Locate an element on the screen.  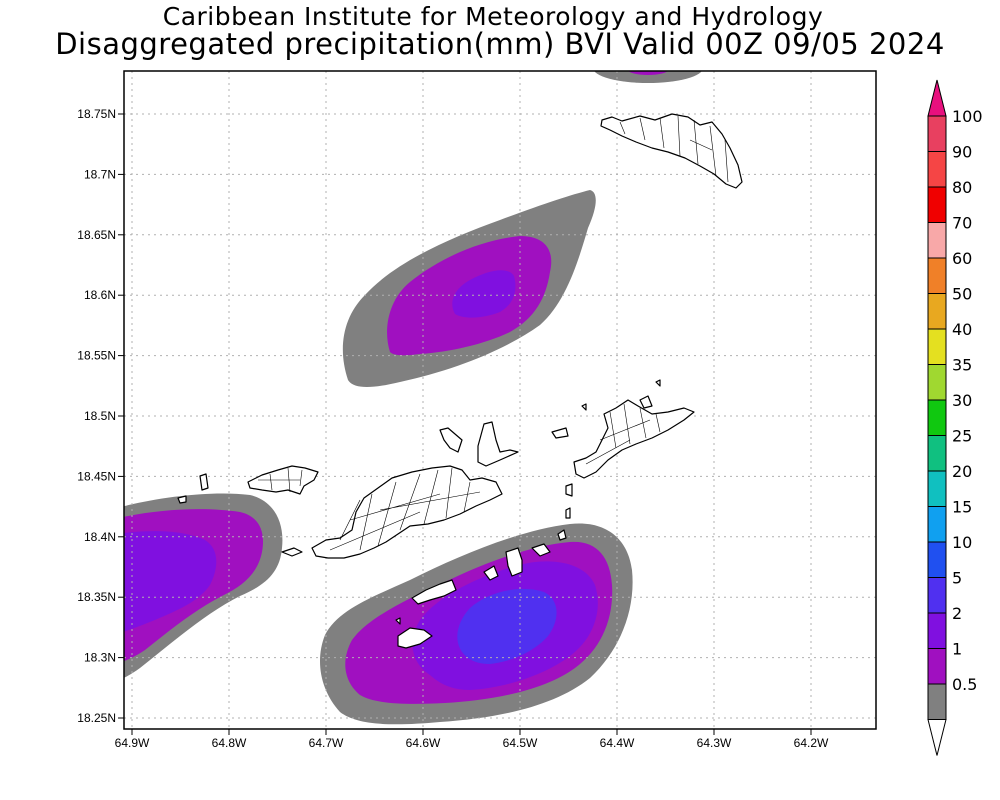
lat-tick-label: 18.25N is located at coordinates (96, 718).